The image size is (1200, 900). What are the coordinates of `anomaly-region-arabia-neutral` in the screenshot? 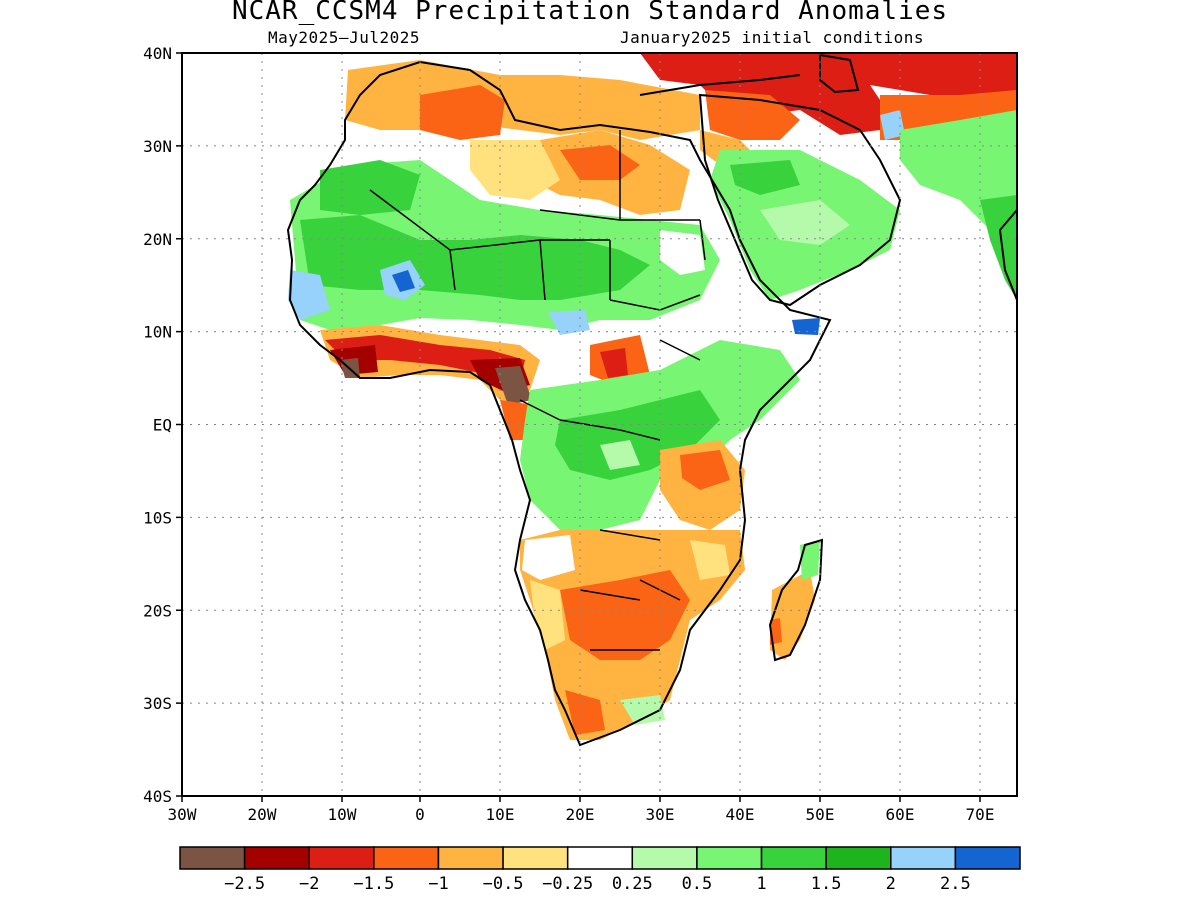 It's located at (805, 222).